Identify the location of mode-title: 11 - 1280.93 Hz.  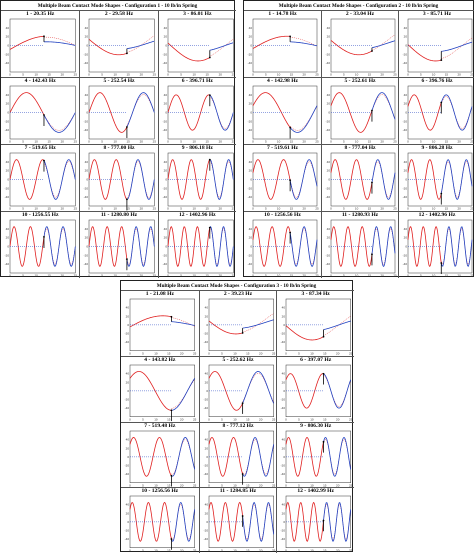
(360, 215).